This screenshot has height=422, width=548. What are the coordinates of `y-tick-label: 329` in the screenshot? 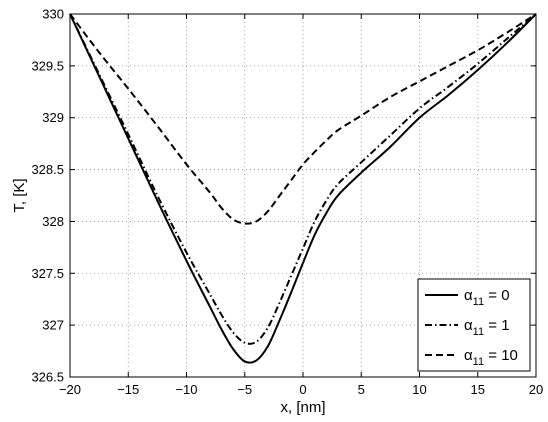 It's located at (53, 117).